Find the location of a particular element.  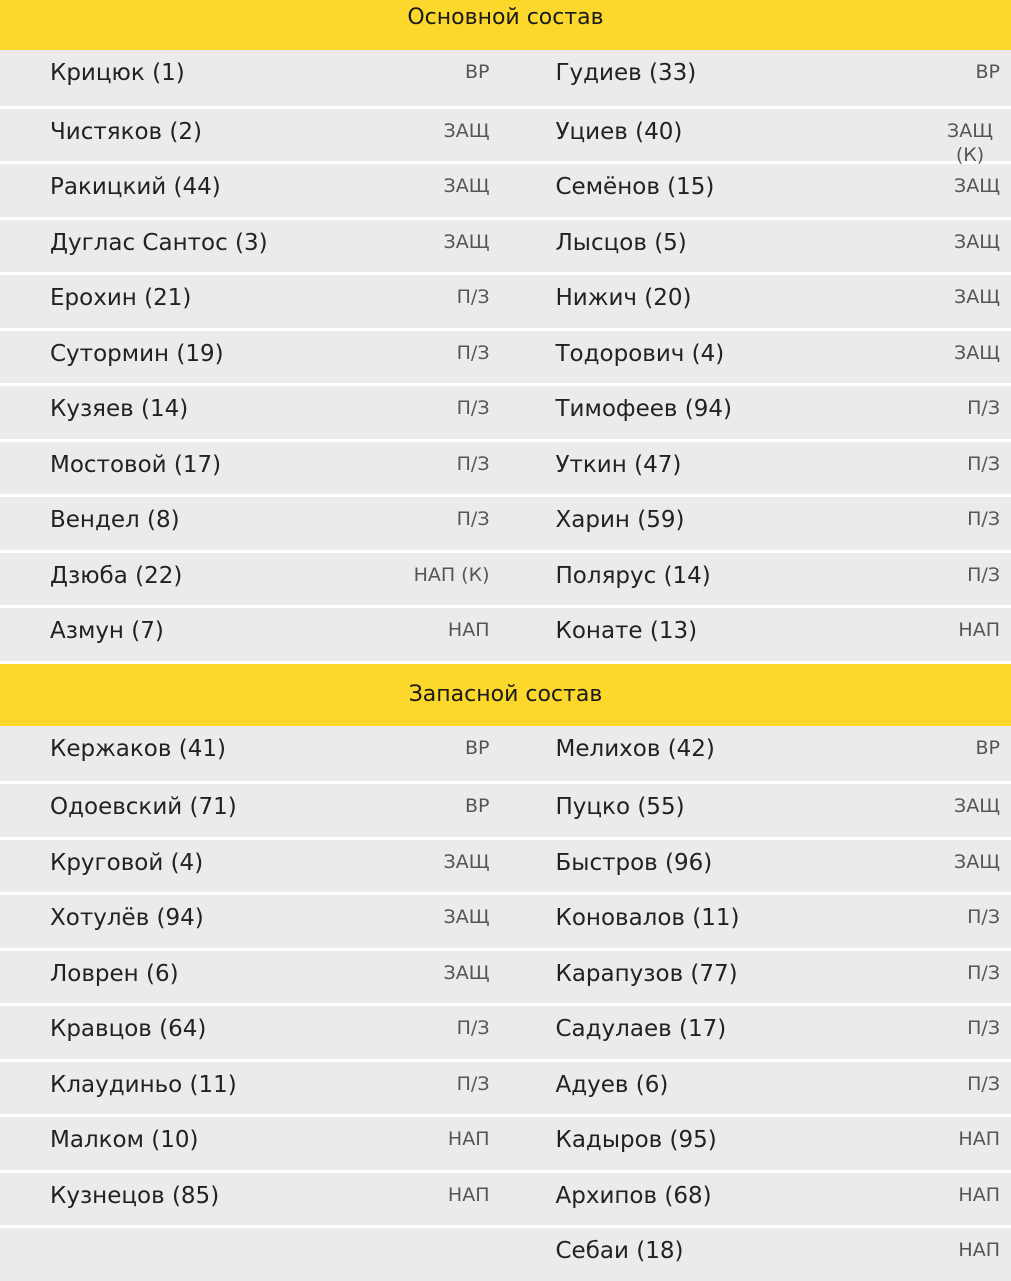

away-player-cell: Конате (13) НАП is located at coordinates (758, 634).